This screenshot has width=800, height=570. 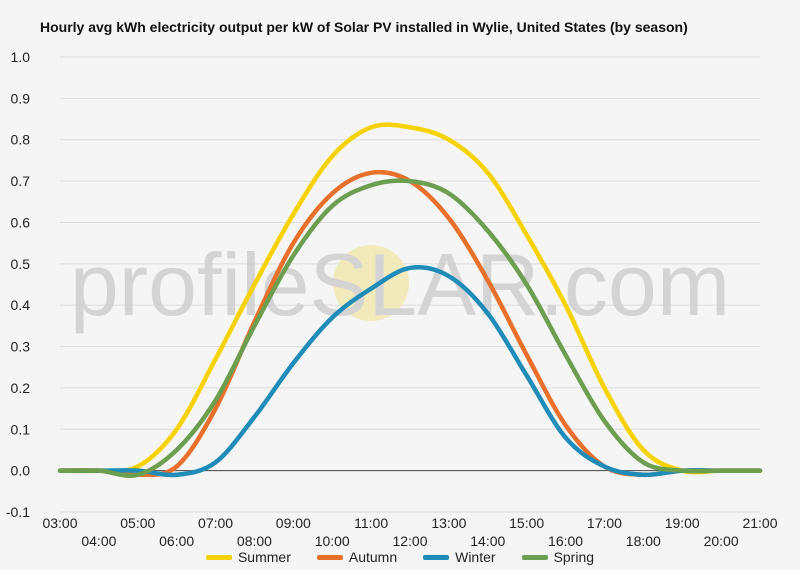 I want to click on watermark: profileSLAR.com, so click(x=400, y=284).